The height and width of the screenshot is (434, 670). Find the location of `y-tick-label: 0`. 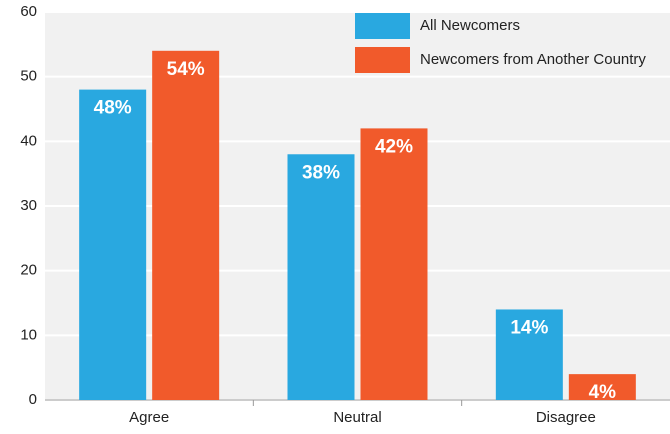

y-tick-label: 0 is located at coordinates (33, 399).